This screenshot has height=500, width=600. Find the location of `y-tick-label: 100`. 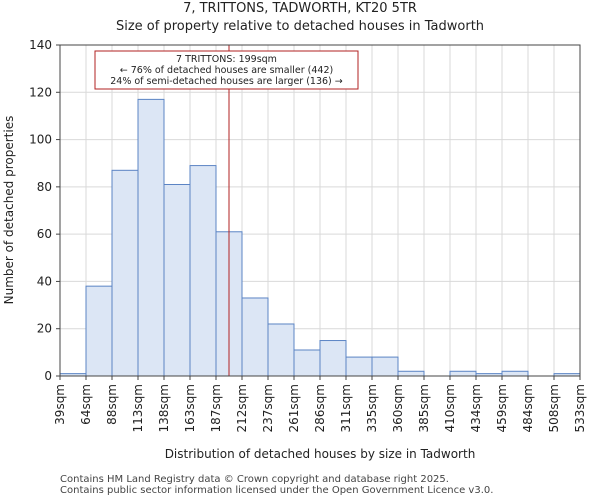

y-tick-label: 100 is located at coordinates (40, 140).